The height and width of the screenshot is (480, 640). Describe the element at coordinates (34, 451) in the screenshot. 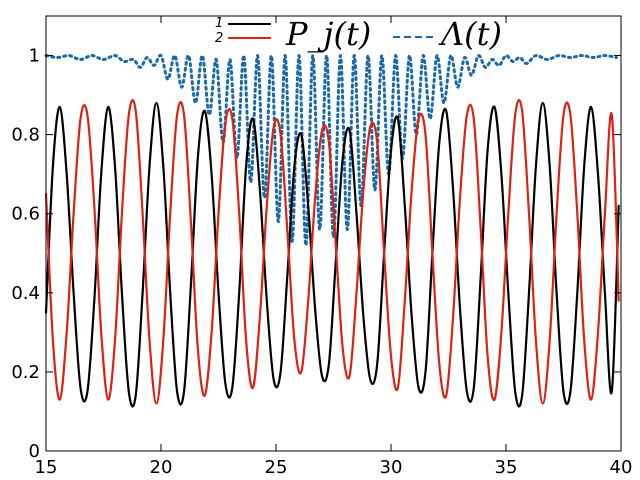

I see `y-tick-label: 0` at that location.